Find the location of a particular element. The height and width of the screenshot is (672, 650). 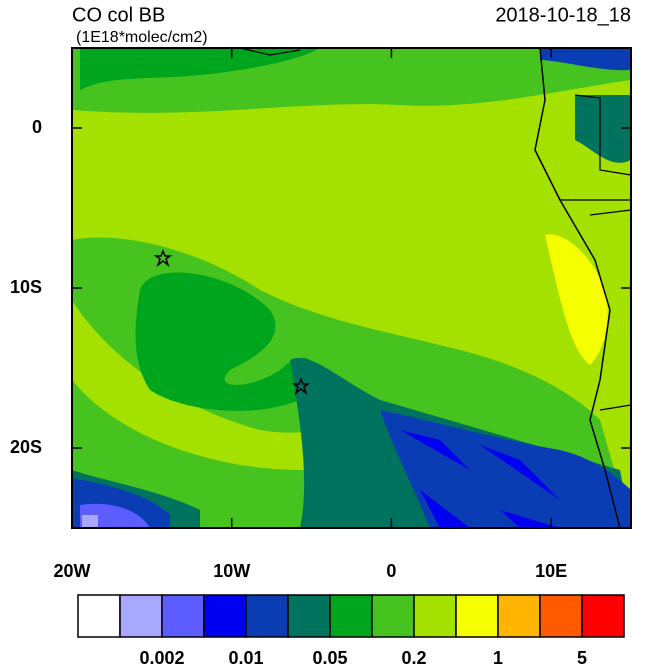

date-label: 2018-10-18_18 is located at coordinates (563, 15).